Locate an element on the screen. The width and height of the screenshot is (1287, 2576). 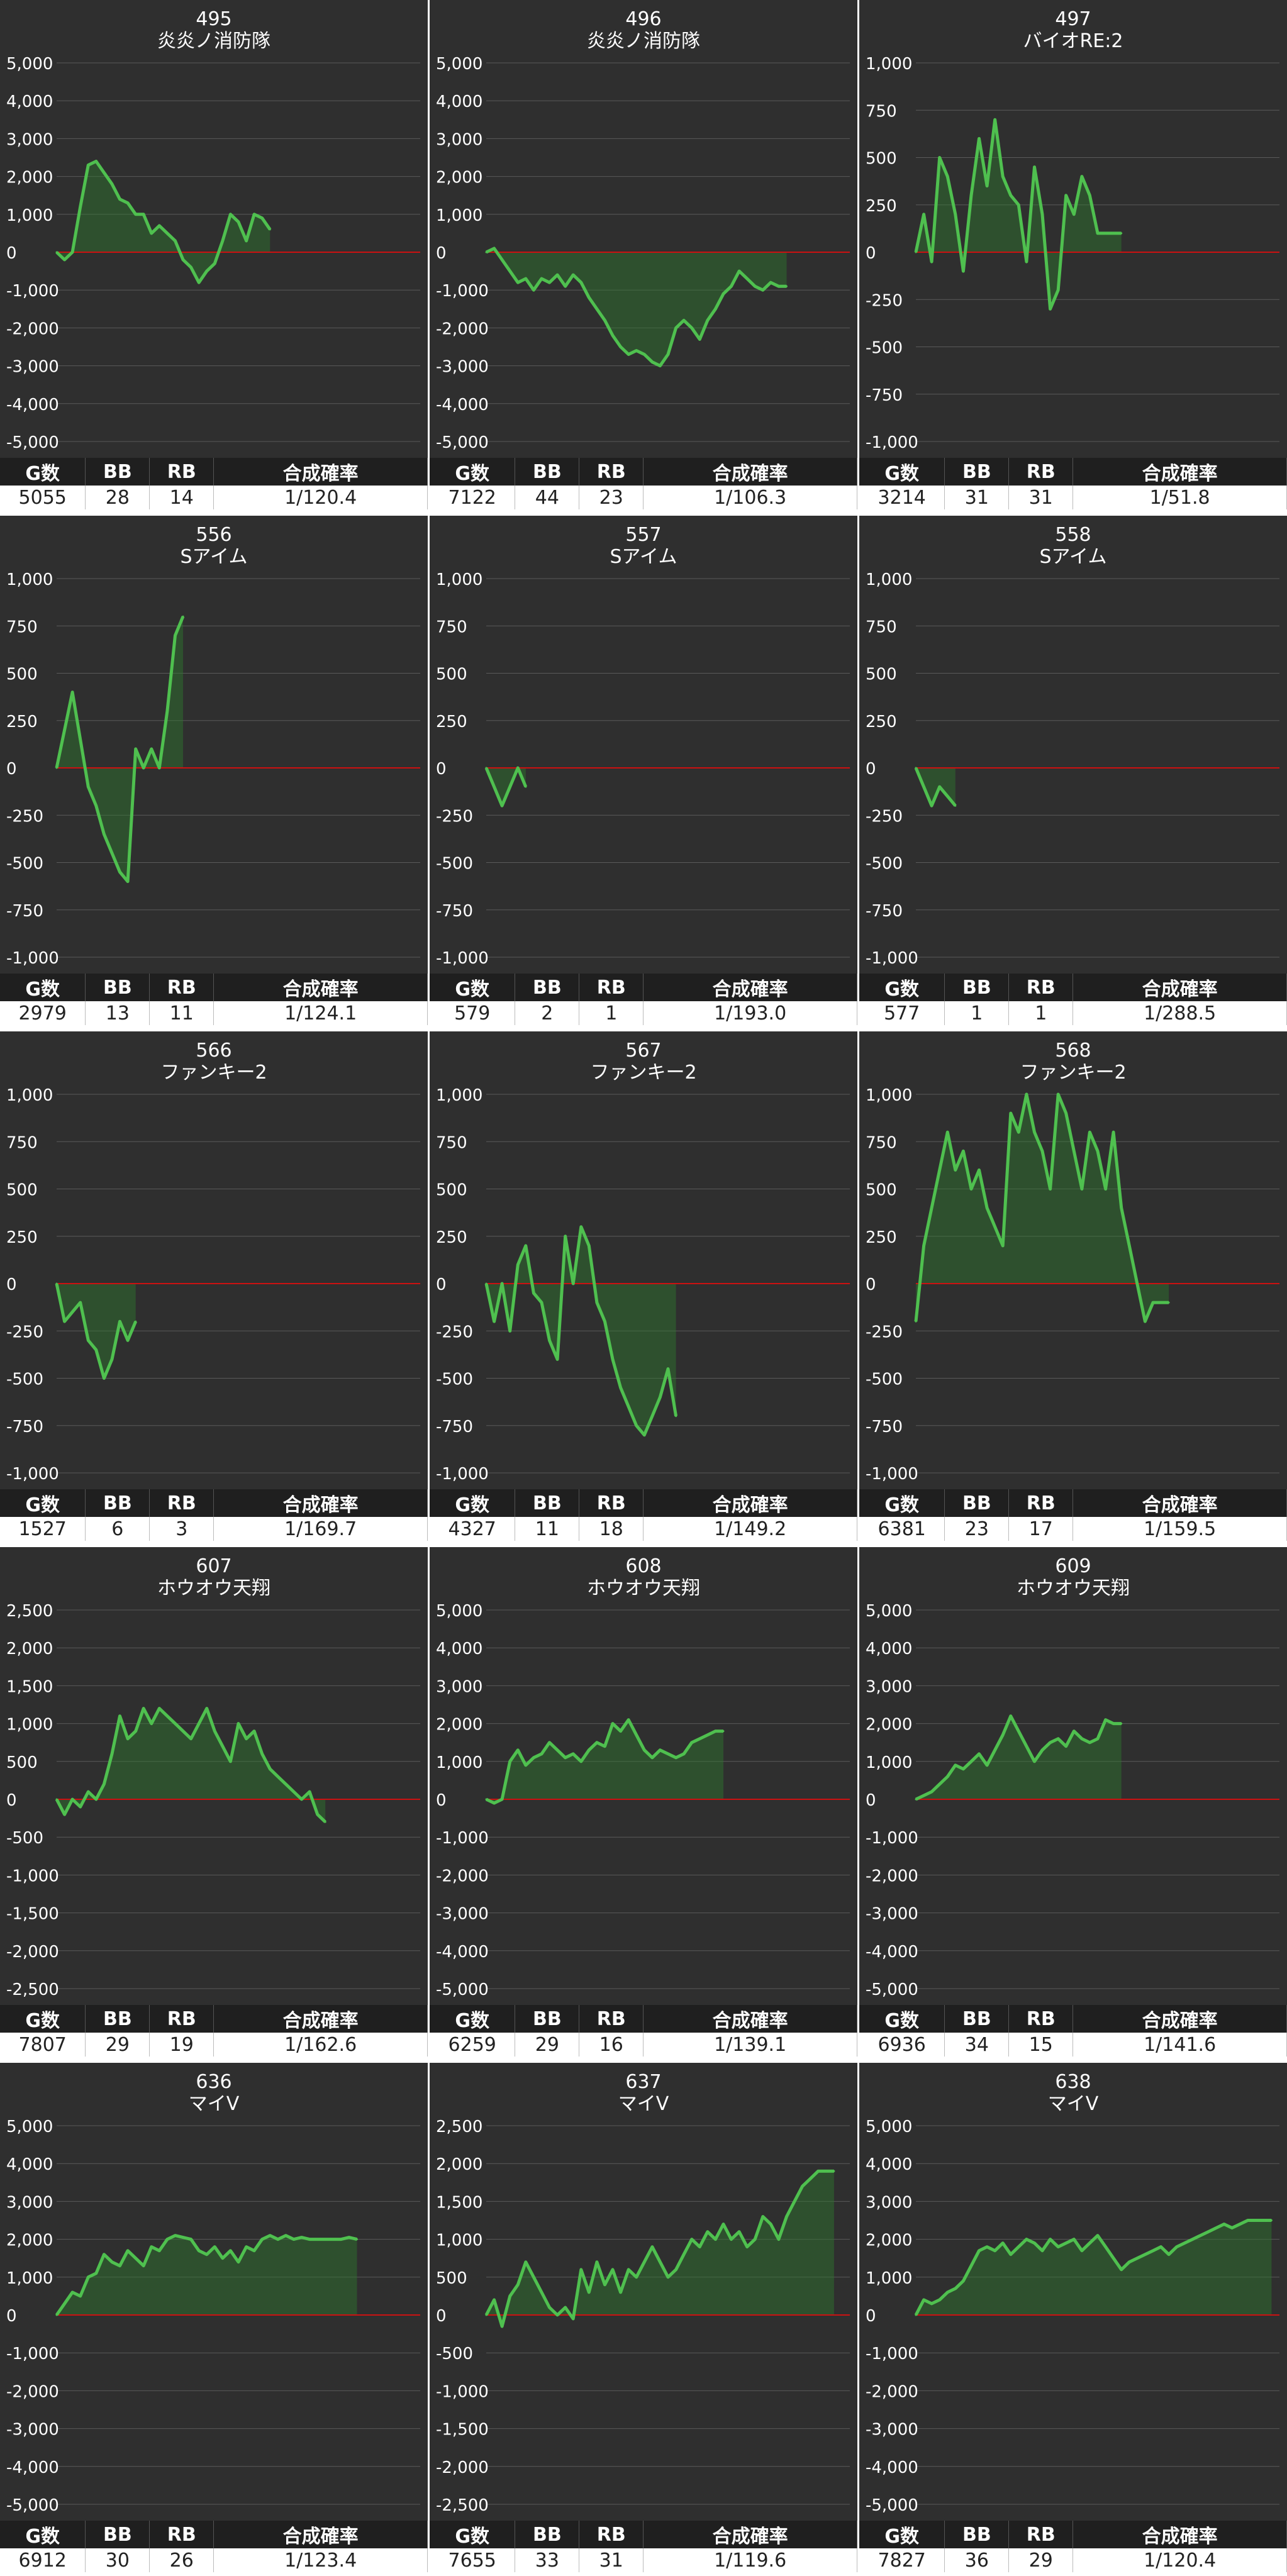
header-rate: 合成確率 is located at coordinates (320, 1503).